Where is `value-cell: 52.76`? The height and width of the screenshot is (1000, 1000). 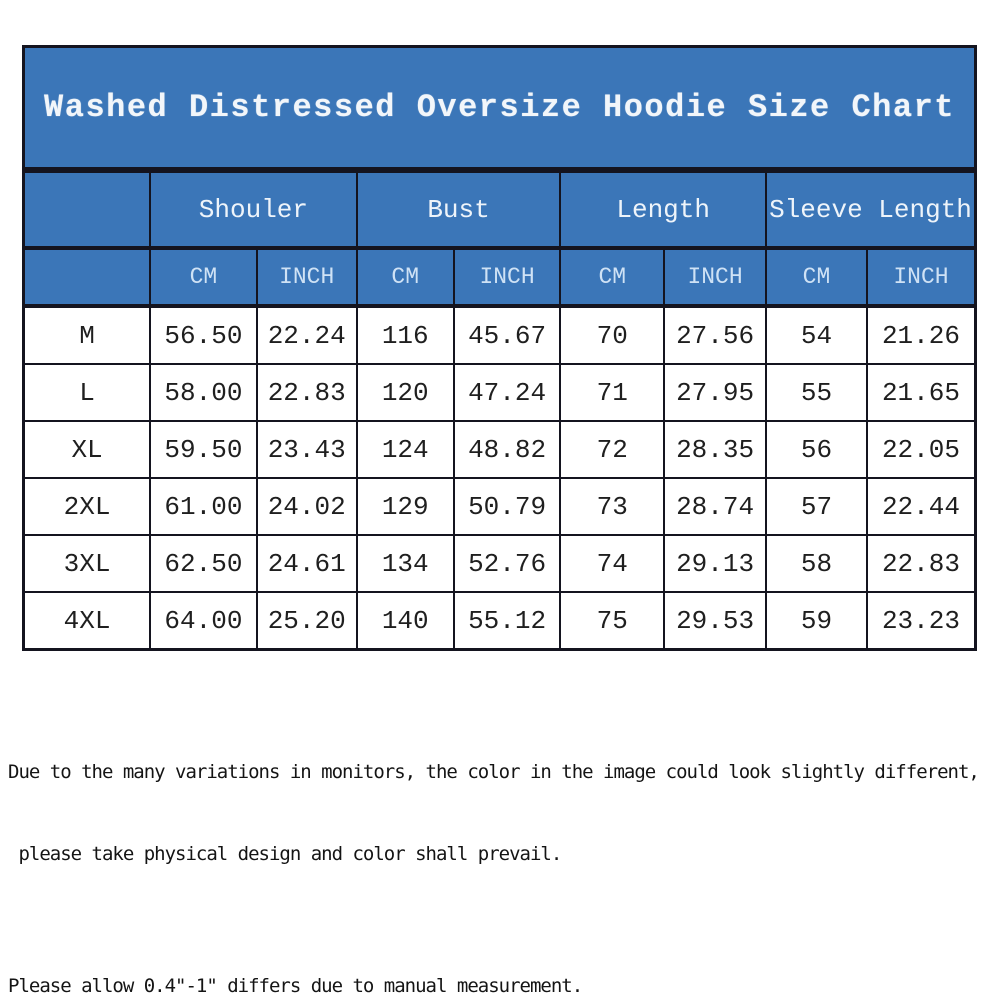
value-cell: 52.76 is located at coordinates (507, 563).